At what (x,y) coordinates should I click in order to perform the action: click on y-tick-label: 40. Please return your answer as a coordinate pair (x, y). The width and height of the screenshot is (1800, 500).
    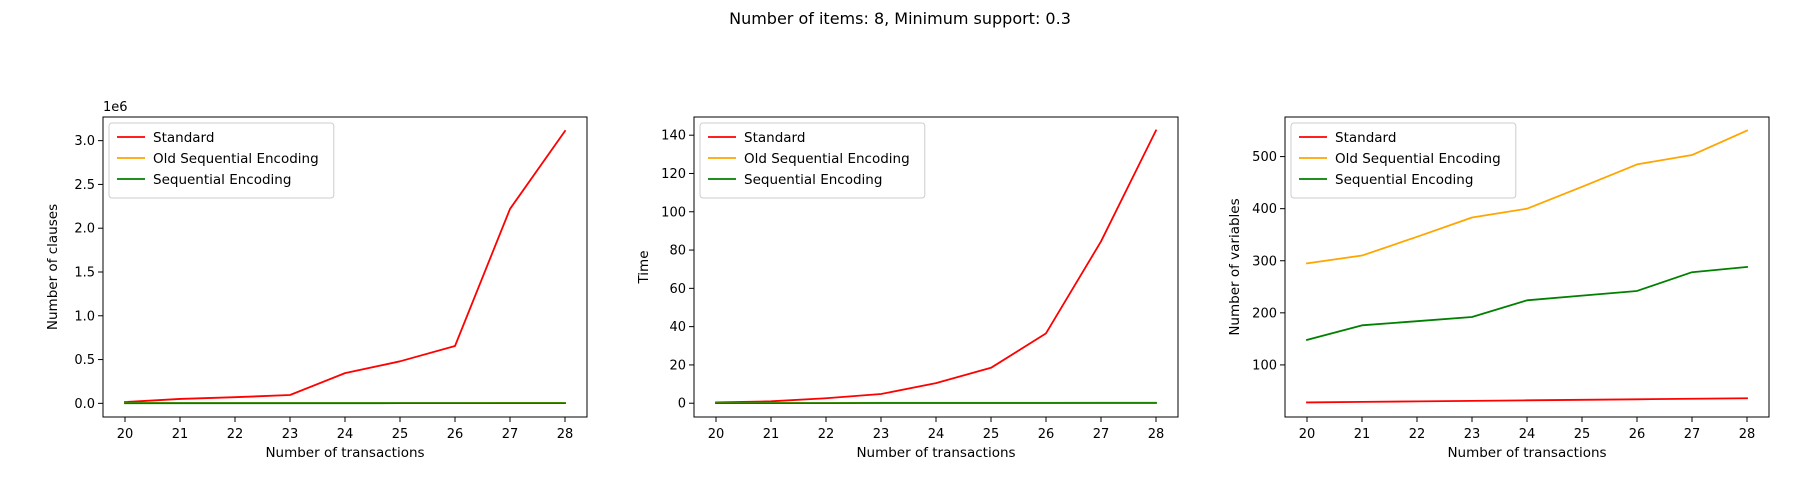
    Looking at the image, I should click on (677, 327).